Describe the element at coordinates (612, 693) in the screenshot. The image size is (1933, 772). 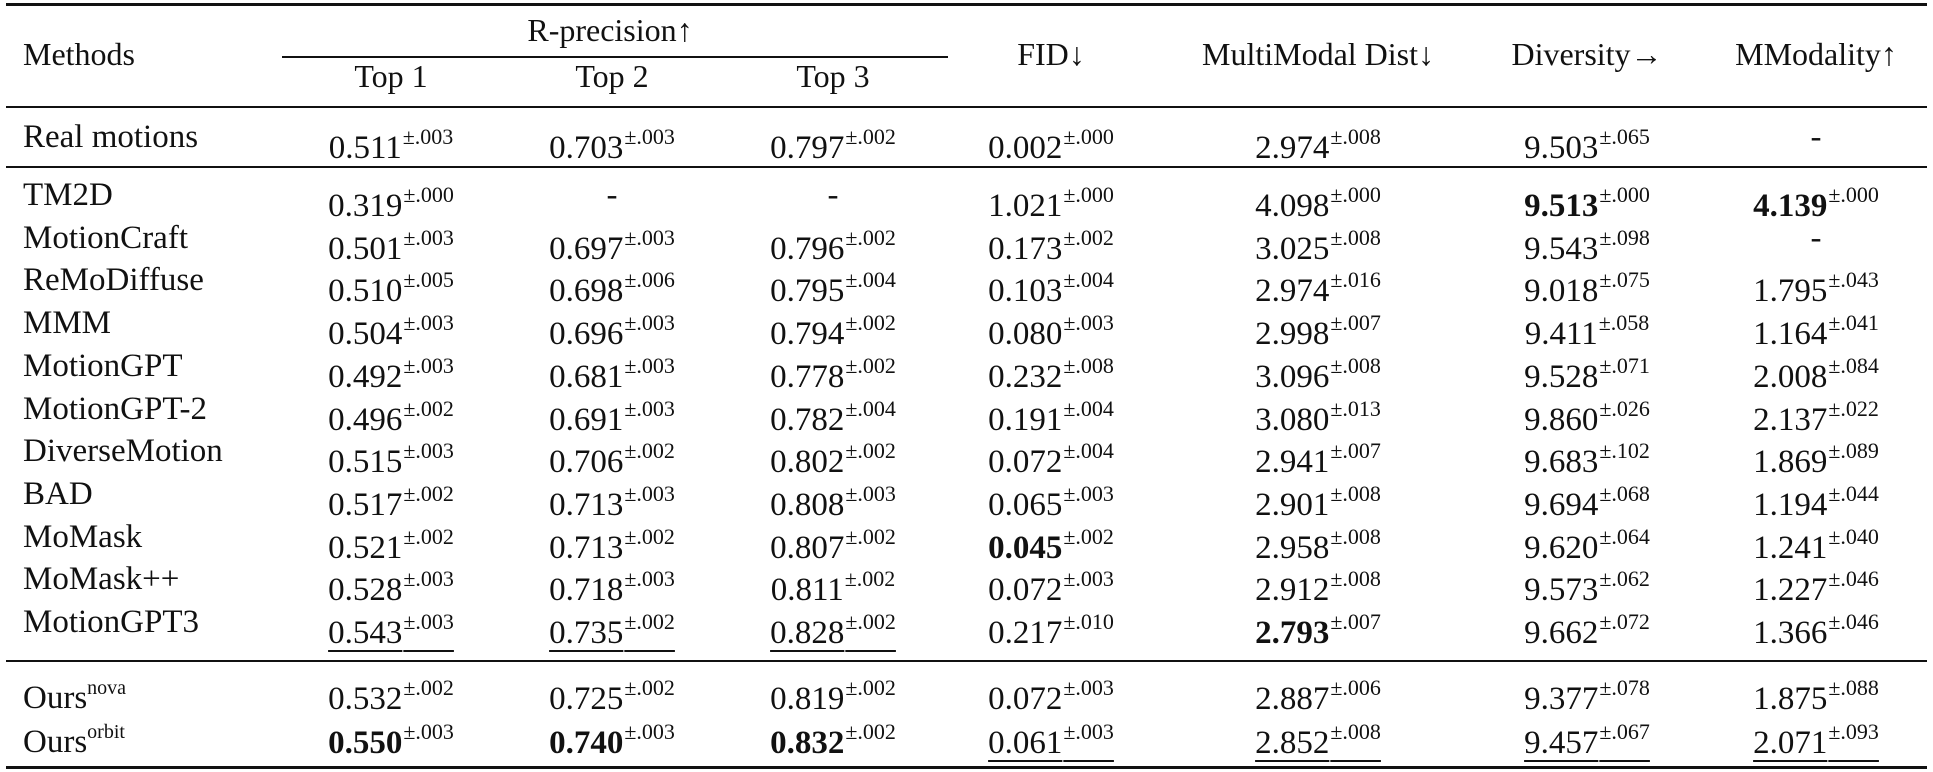
I see `cell-top2: 0.725±.002` at that location.